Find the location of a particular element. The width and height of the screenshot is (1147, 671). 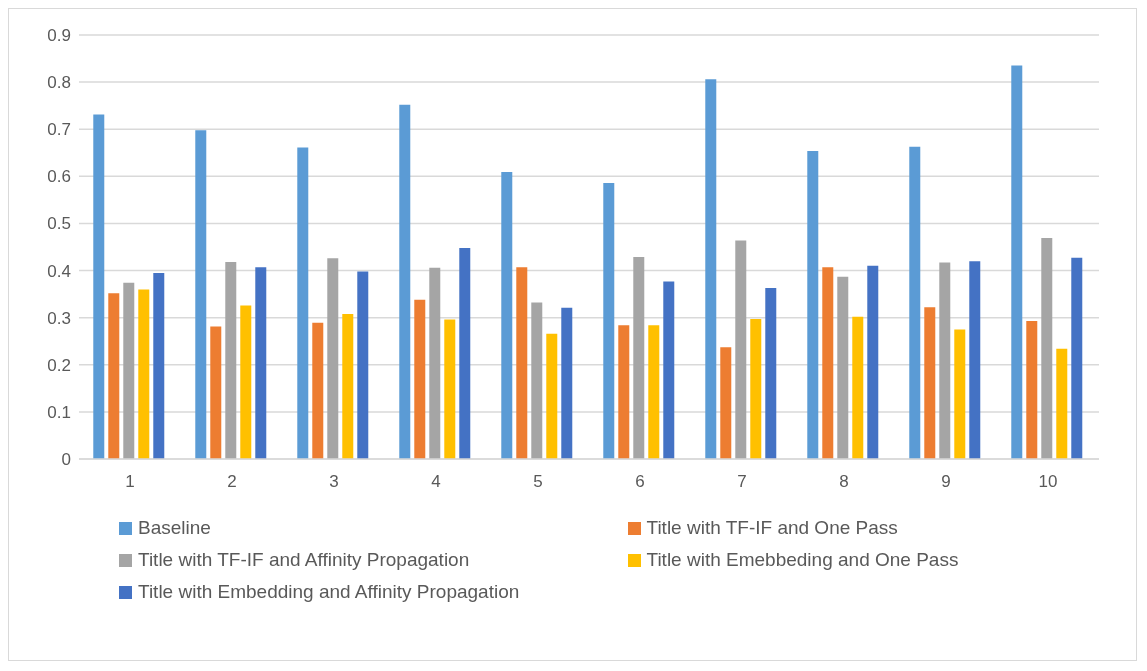

x-tick-label: 6 is located at coordinates (640, 482).